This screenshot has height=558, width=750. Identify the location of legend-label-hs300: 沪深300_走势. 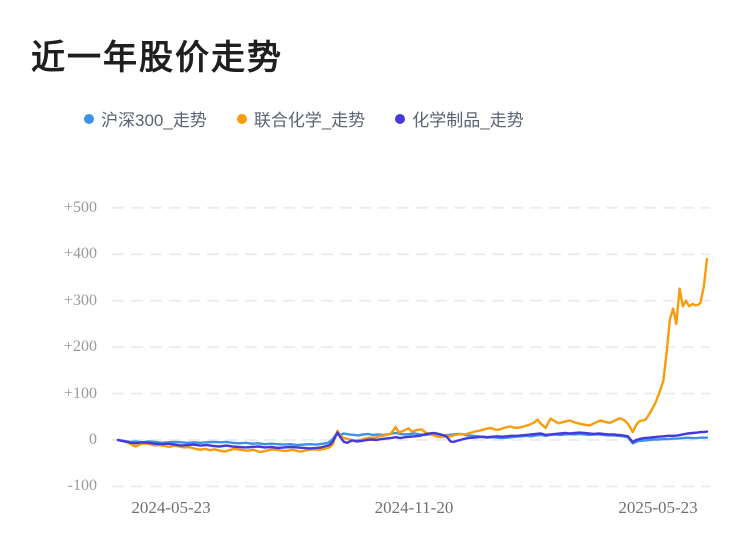
(154, 120).